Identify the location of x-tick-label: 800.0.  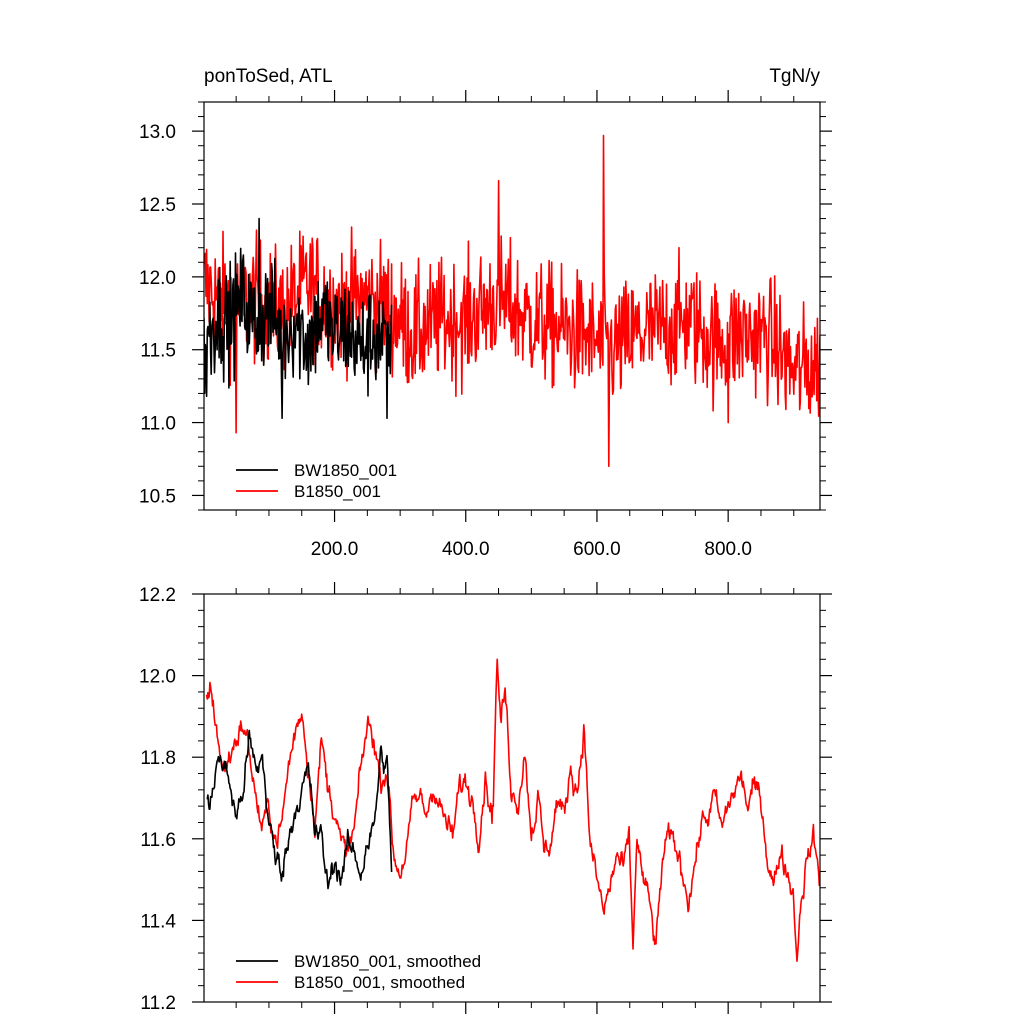
(728, 549).